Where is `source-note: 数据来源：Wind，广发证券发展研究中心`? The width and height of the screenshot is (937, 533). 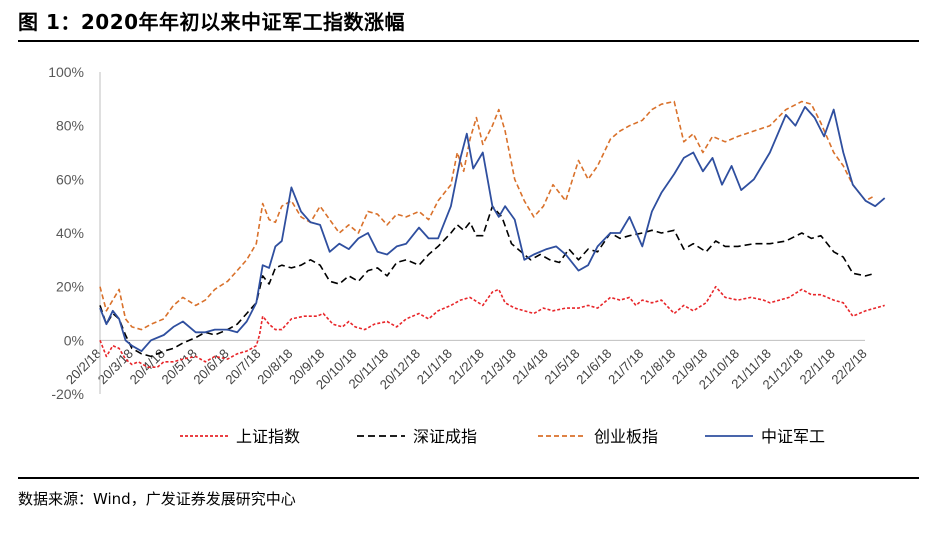
source-note: 数据来源：Wind，广发证券发展研究中心 is located at coordinates (157, 499).